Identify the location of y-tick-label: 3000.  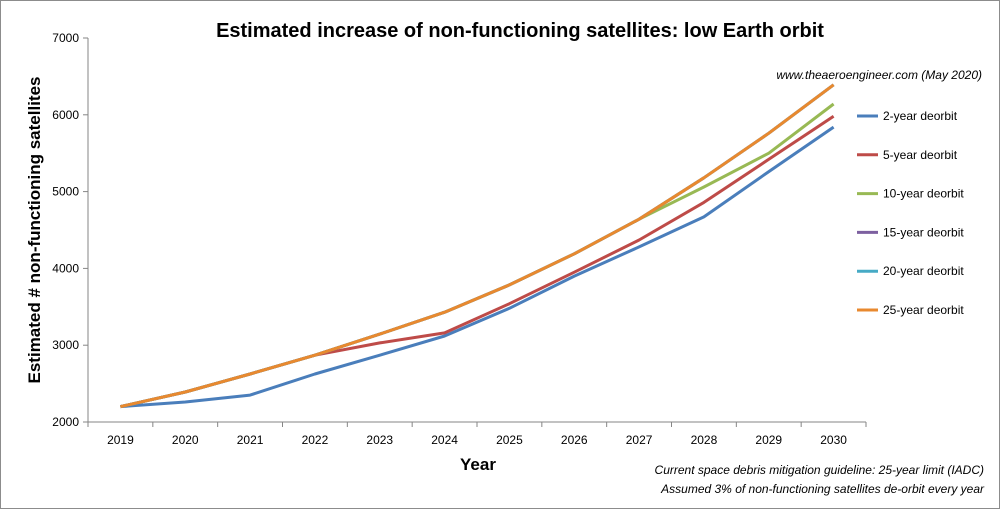
(65, 345).